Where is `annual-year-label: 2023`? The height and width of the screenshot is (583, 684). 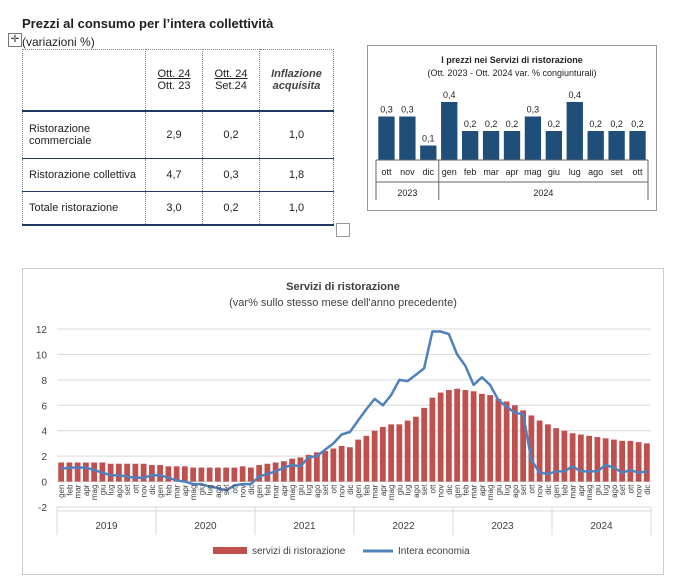
annual-year-label: 2023 is located at coordinates (502, 526).